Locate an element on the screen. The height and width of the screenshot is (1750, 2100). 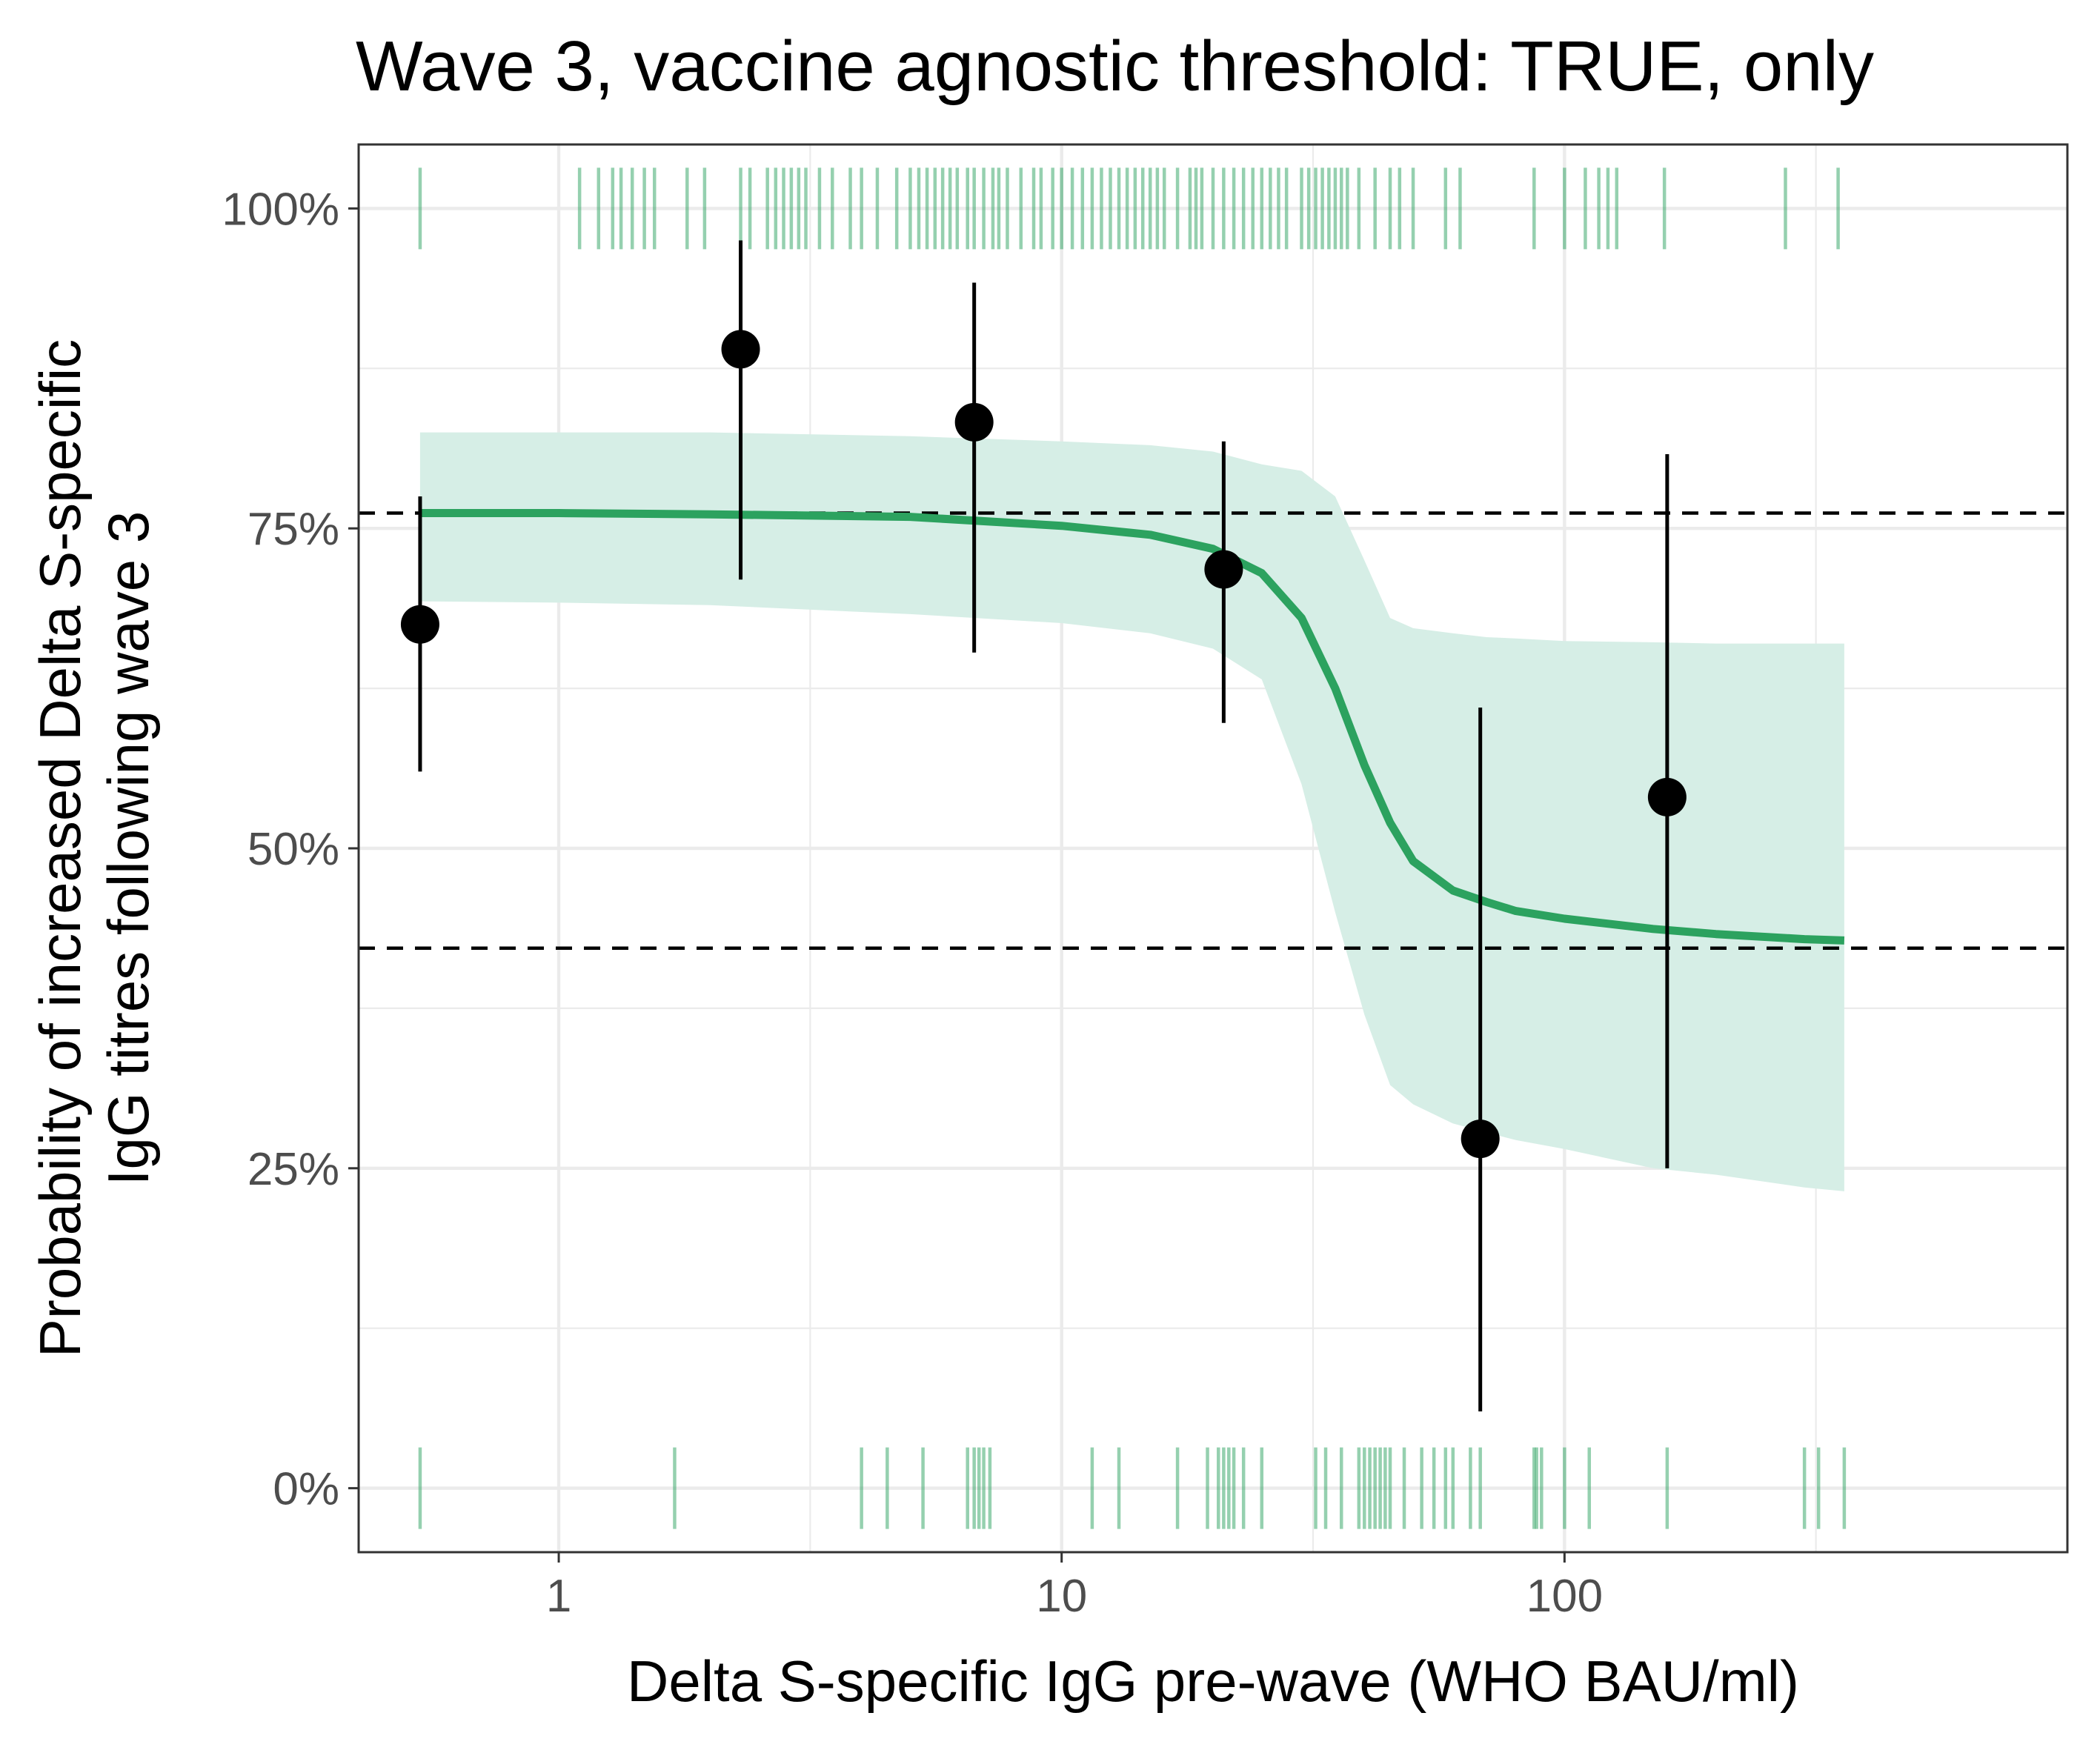
y-tick-label: 50% is located at coordinates (293, 849).